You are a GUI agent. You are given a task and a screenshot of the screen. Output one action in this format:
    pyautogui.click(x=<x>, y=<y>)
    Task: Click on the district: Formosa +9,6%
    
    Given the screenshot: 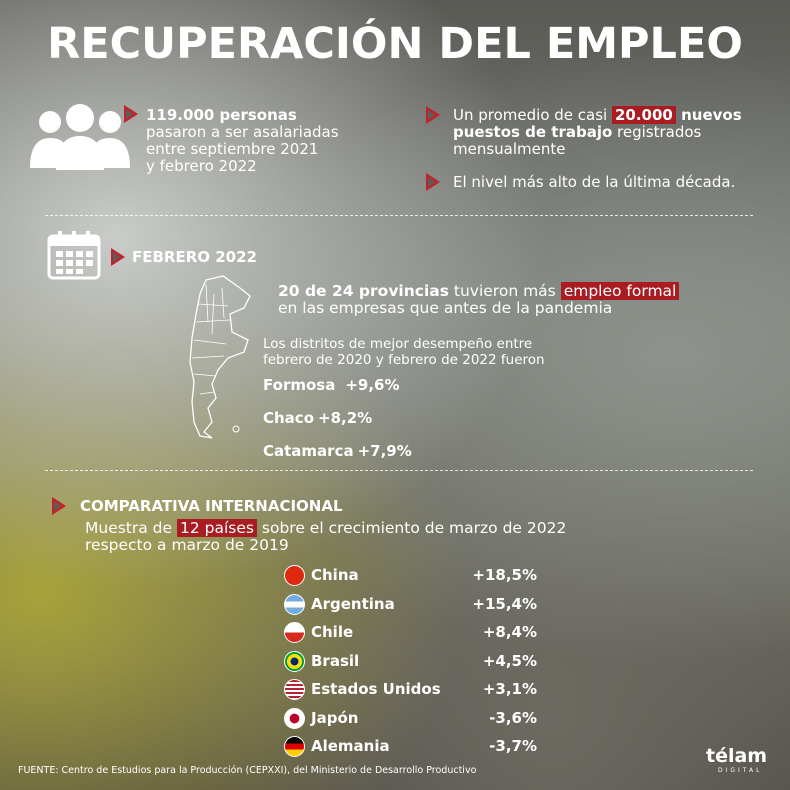 What is the action you would take?
    pyautogui.click(x=331, y=385)
    